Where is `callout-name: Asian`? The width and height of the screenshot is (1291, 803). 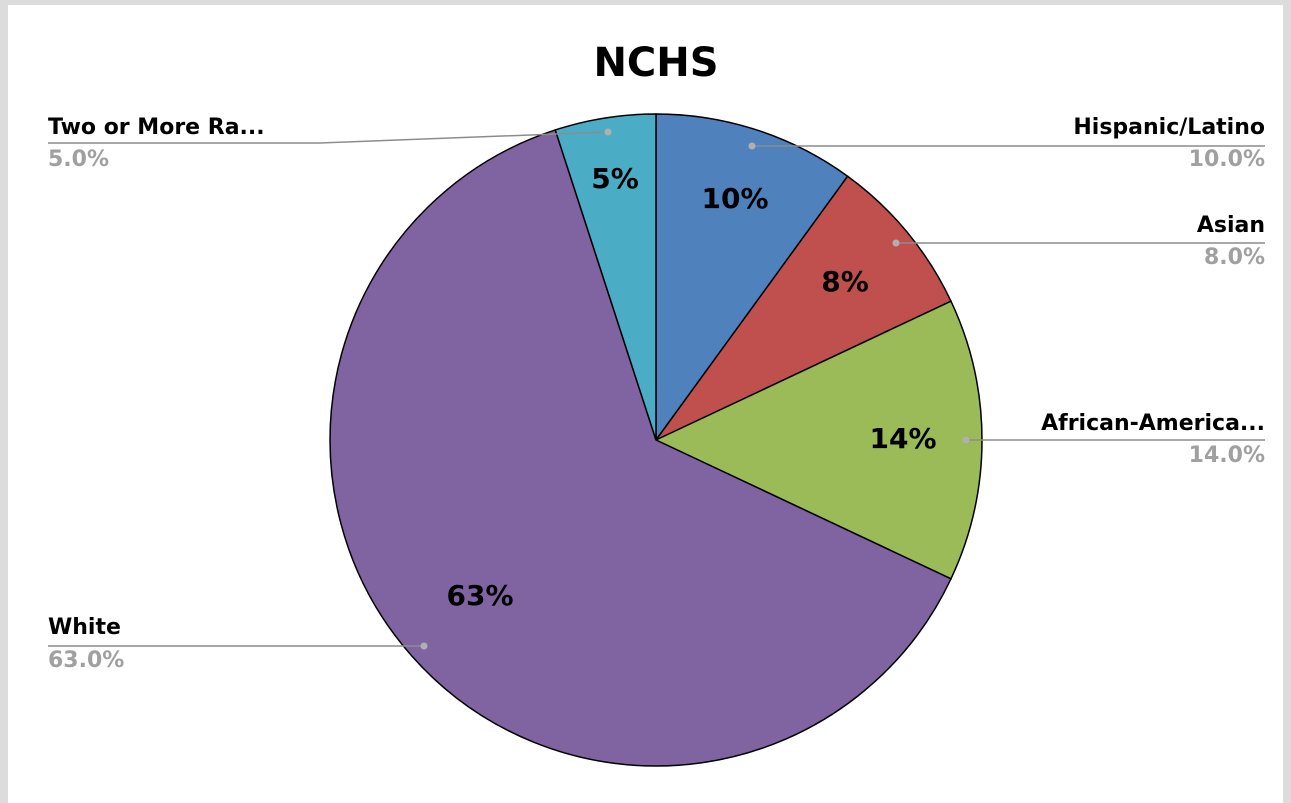
callout-name: Asian is located at coordinates (1231, 225).